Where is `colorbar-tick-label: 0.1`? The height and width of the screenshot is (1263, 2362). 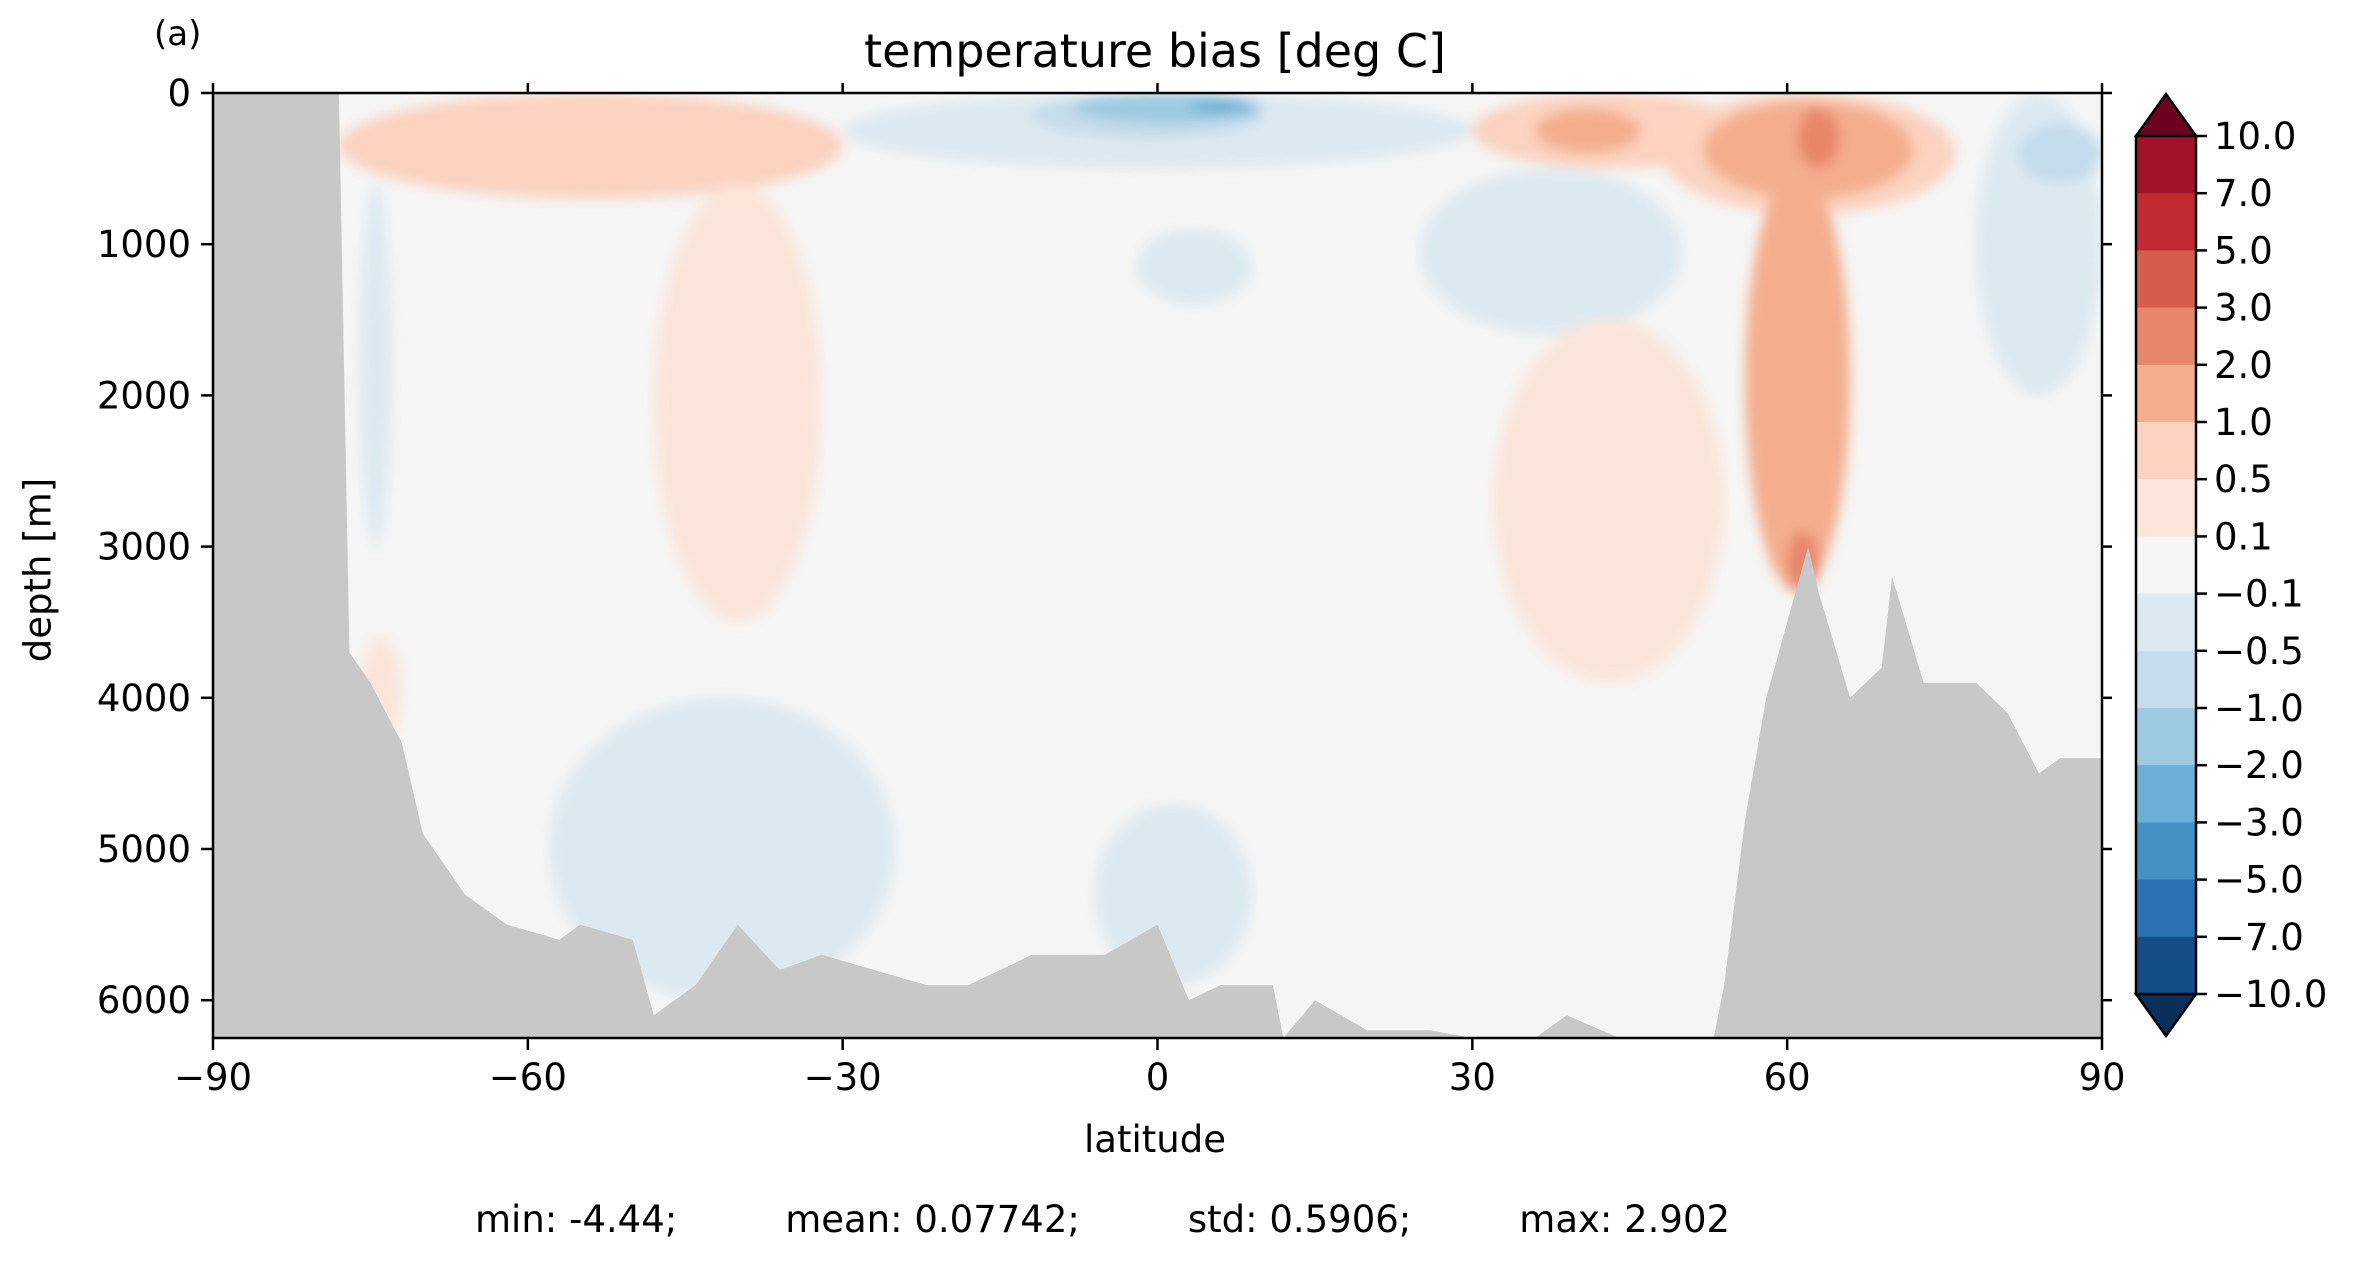
colorbar-tick-label: 0.1 is located at coordinates (2243, 536).